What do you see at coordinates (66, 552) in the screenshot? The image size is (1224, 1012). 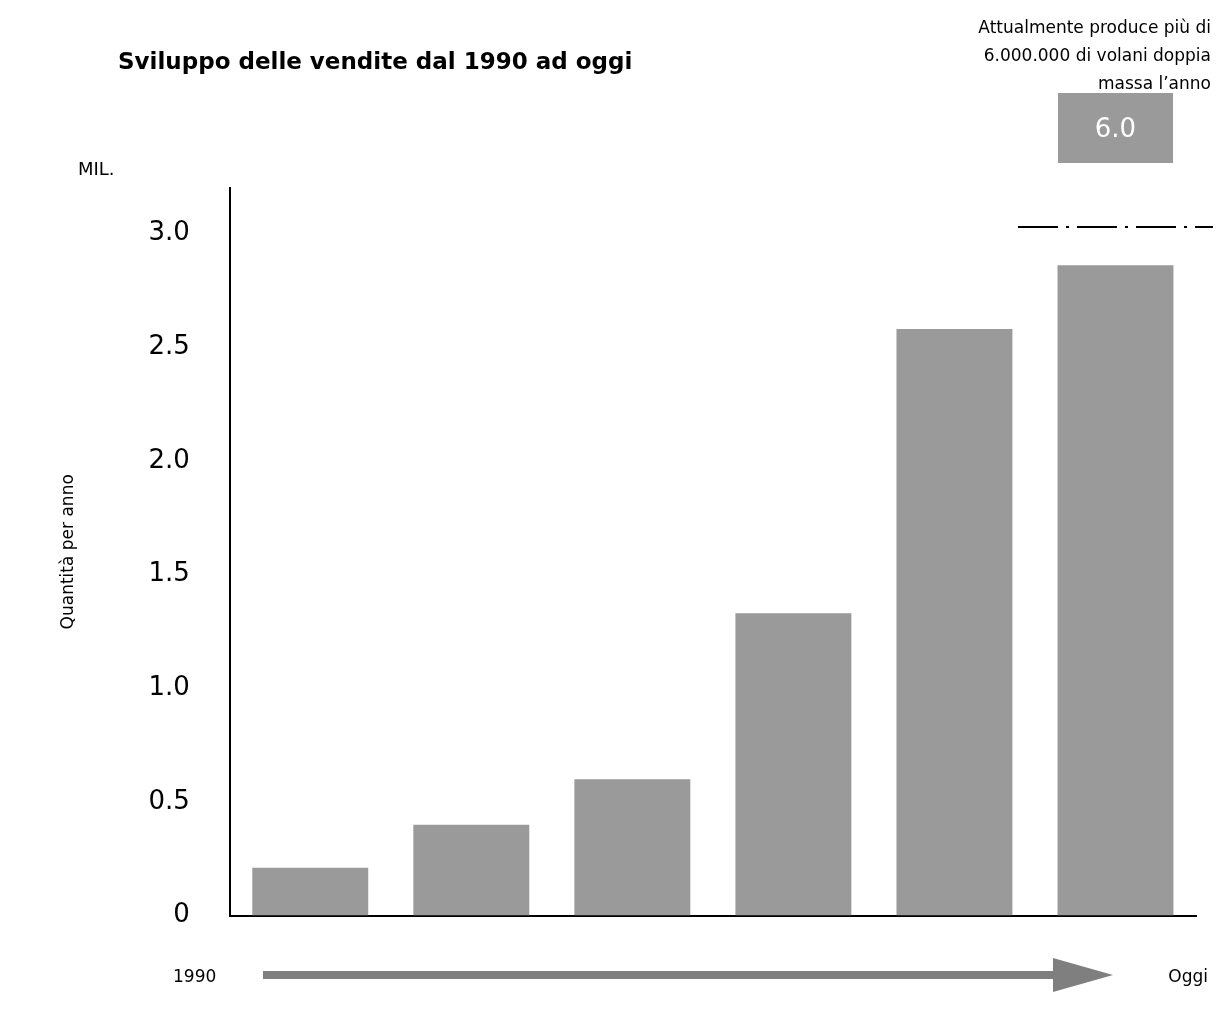 I see `y-axis-title: Quantità per anno` at bounding box center [66, 552].